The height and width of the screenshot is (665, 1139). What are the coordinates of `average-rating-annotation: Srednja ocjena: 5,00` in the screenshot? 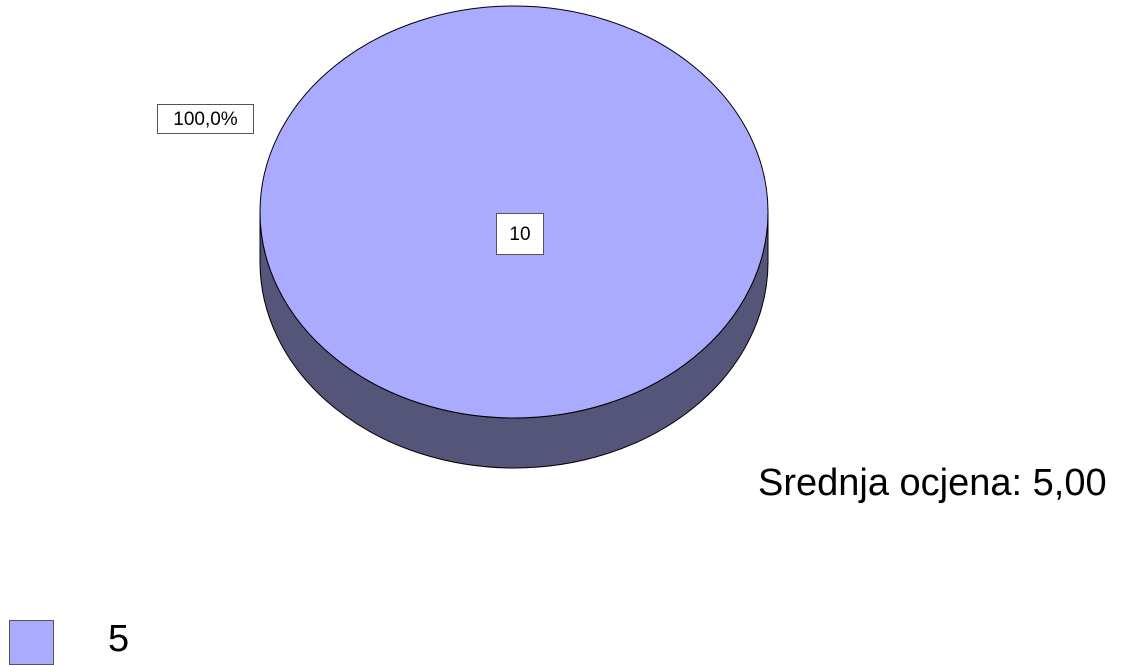 It's located at (932, 483).